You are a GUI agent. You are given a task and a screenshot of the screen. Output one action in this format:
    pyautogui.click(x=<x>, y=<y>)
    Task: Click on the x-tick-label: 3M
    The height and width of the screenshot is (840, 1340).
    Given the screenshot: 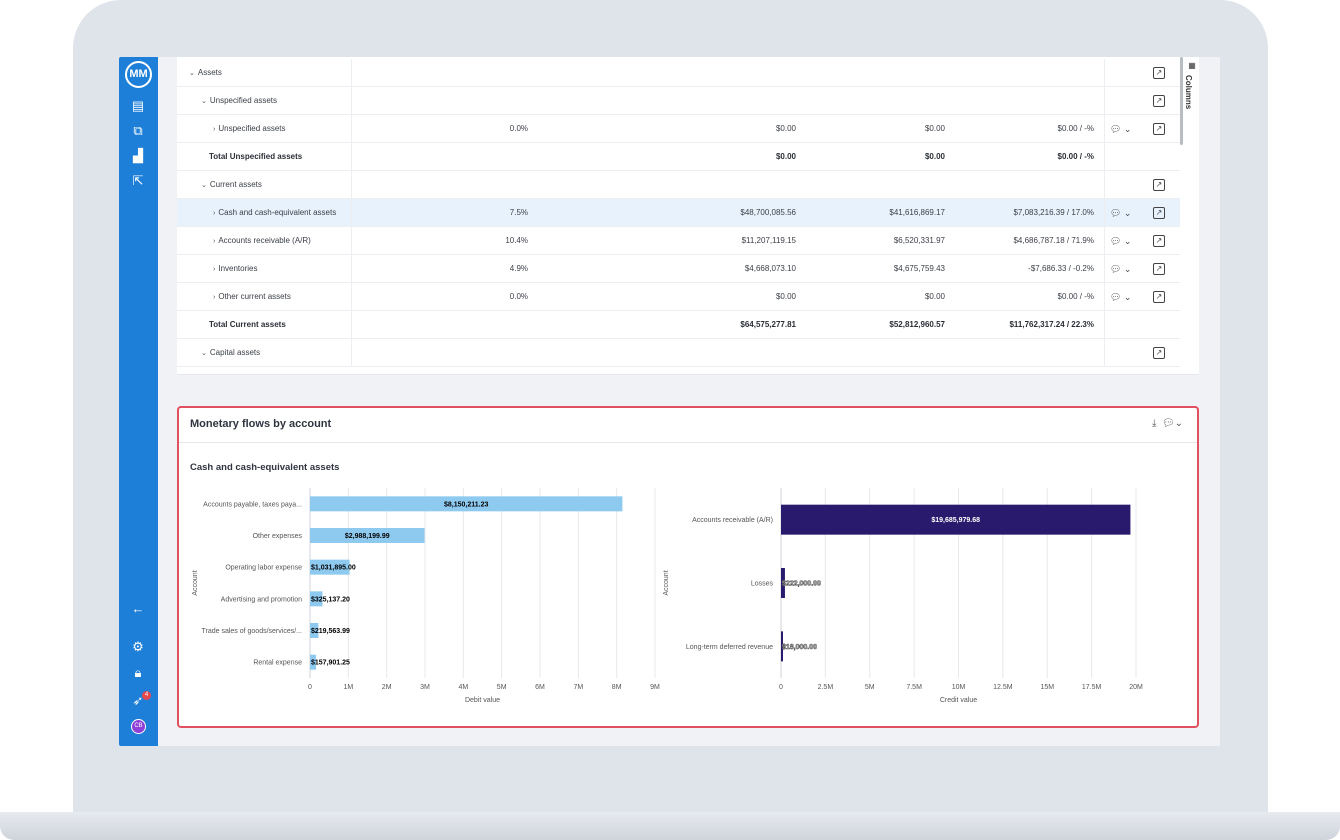 What is the action you would take?
    pyautogui.click(x=425, y=687)
    